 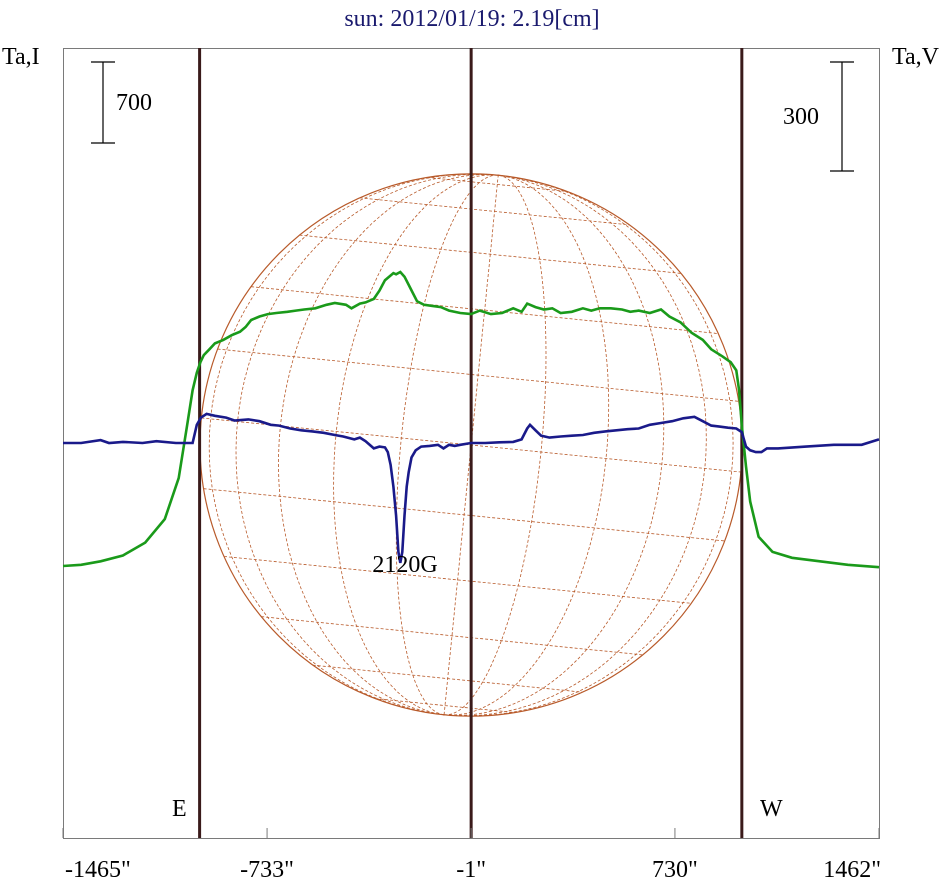 I want to click on x-tick-label: -1", so click(x=471, y=870).